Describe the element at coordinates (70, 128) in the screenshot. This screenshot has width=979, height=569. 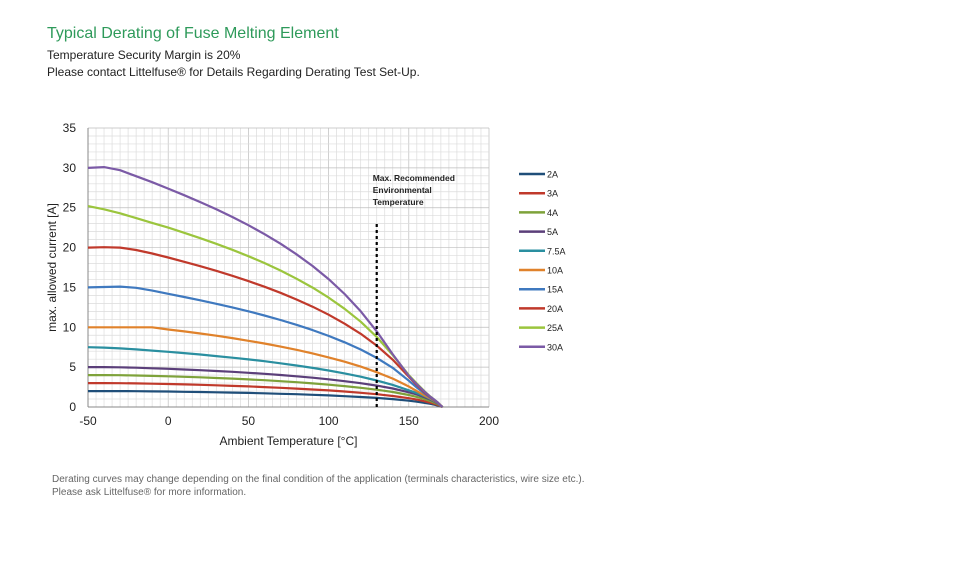
I see `y-tick-label: 35` at that location.